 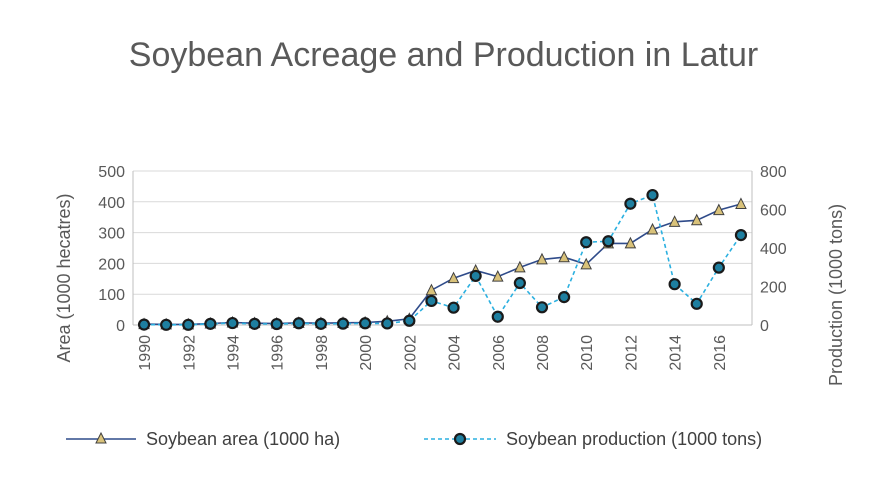 What do you see at coordinates (676, 353) in the screenshot?
I see `x-tick-label: 2014` at bounding box center [676, 353].